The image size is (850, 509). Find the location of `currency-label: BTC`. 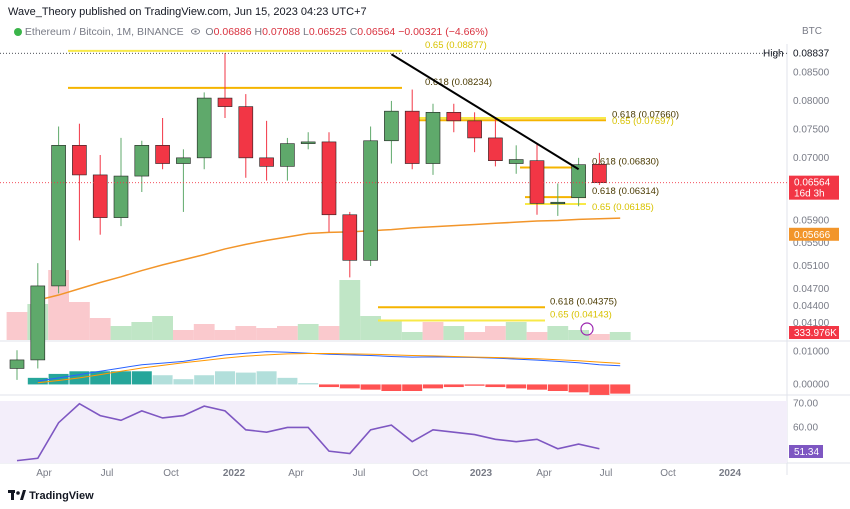

currency-label: BTC is located at coordinates (812, 31).